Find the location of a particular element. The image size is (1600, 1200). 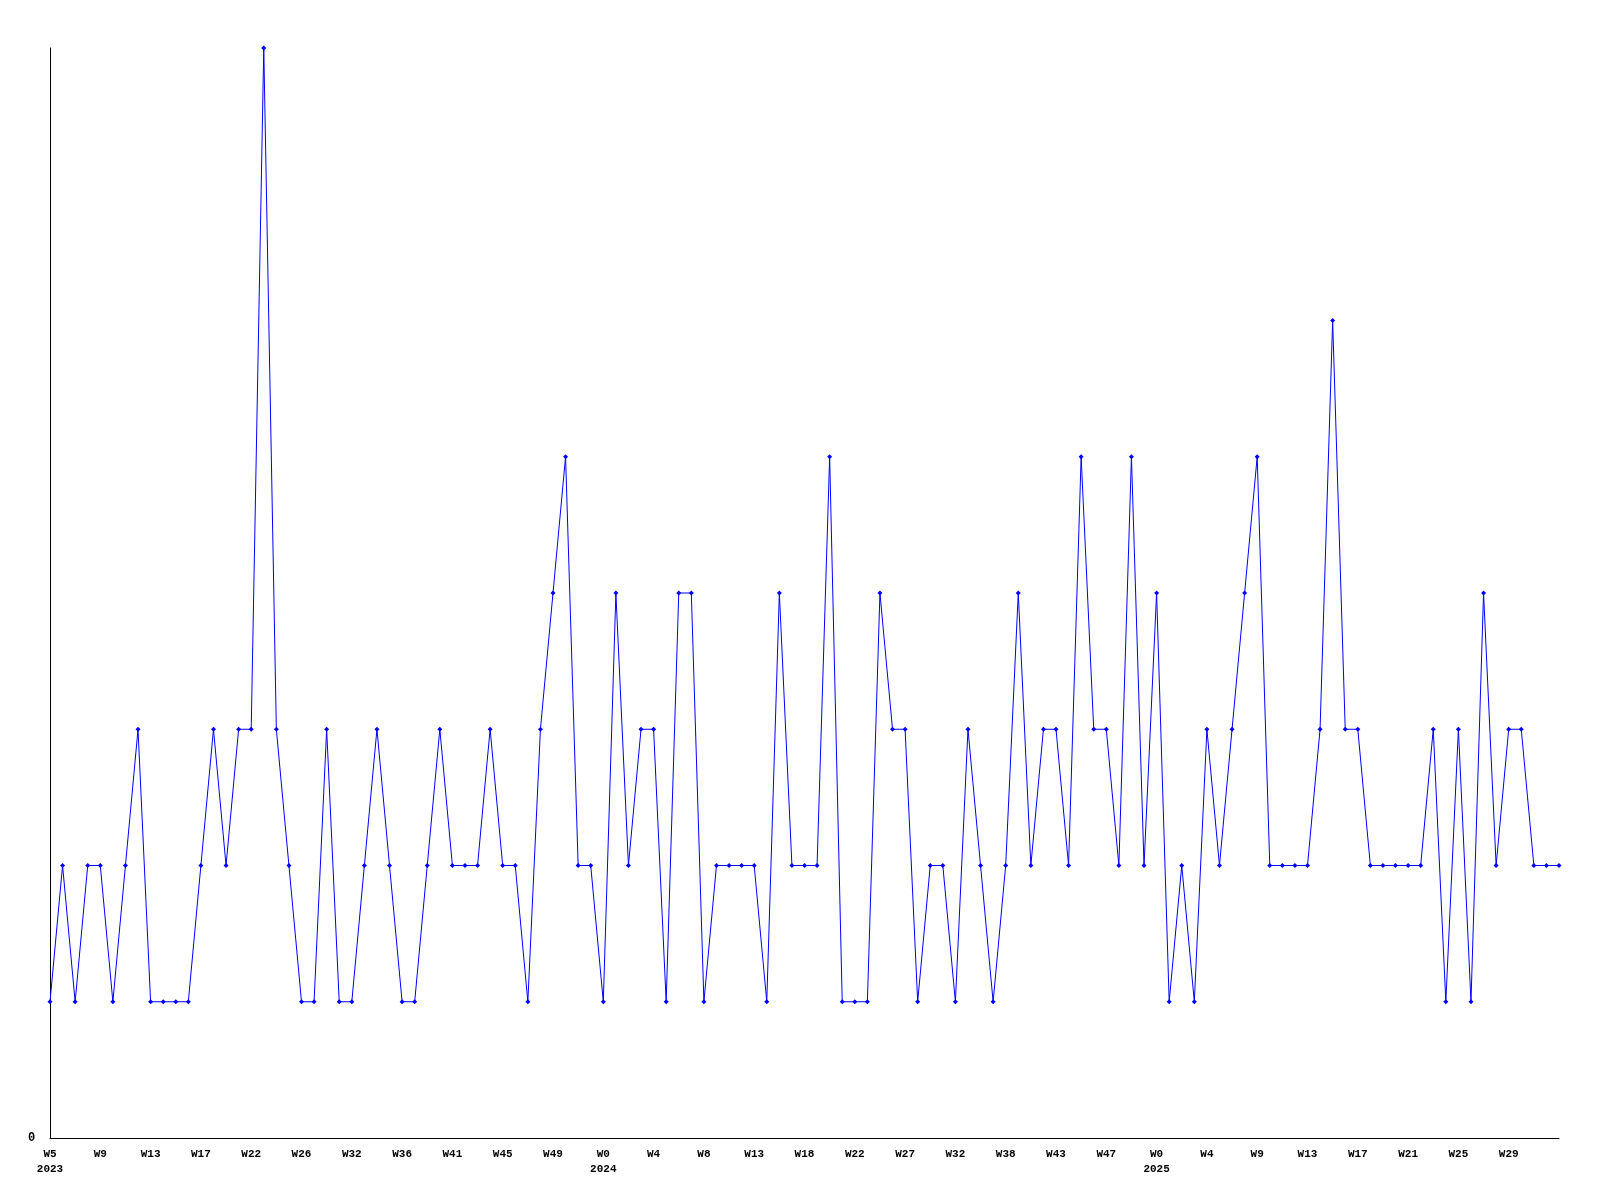

x-tick-label: W0 2024 is located at coordinates (603, 1161).